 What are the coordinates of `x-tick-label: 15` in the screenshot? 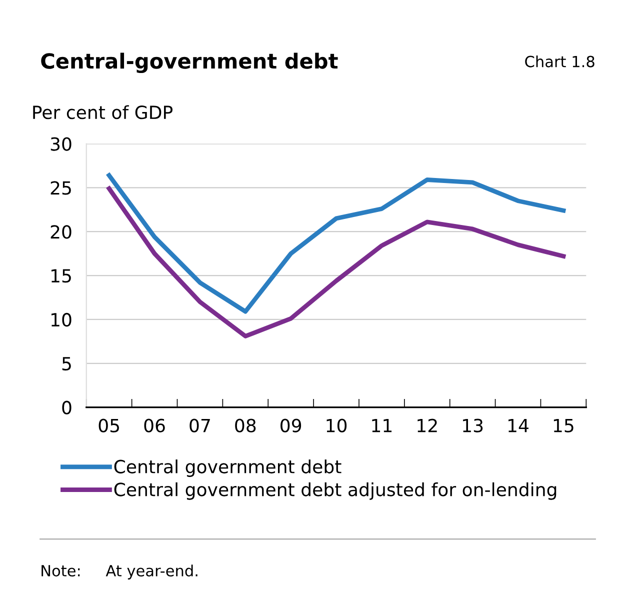 It's located at (564, 425).